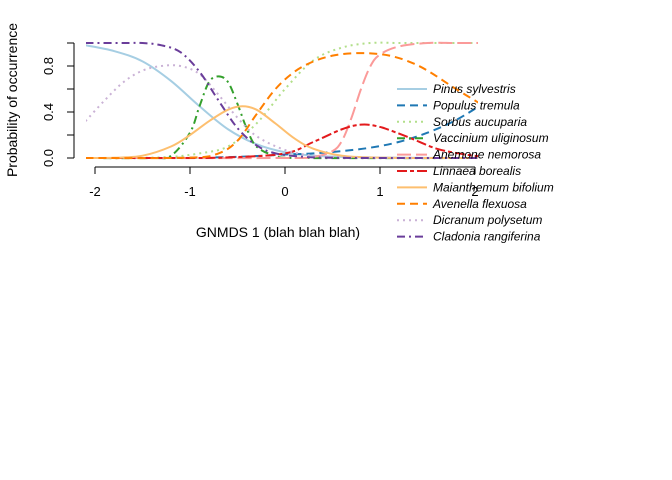  Describe the element at coordinates (477, 171) in the screenshot. I see `legend-label: Linnaea borealis` at that location.